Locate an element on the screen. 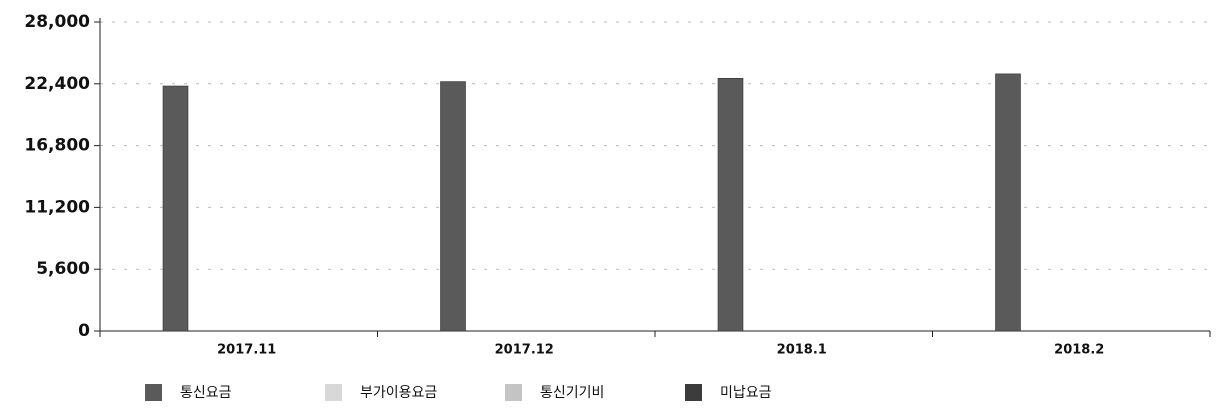  y-tick-label: 11,200 is located at coordinates (57, 207).